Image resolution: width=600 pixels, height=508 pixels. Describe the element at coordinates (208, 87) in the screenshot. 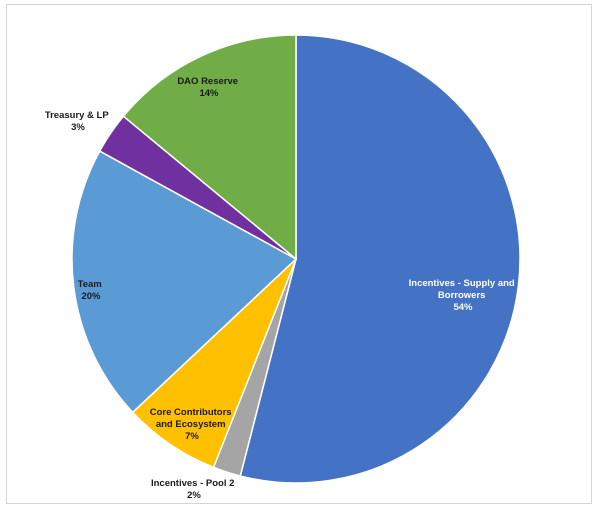

I see `label-dao-reserve: DAO Reserve 14%` at that location.